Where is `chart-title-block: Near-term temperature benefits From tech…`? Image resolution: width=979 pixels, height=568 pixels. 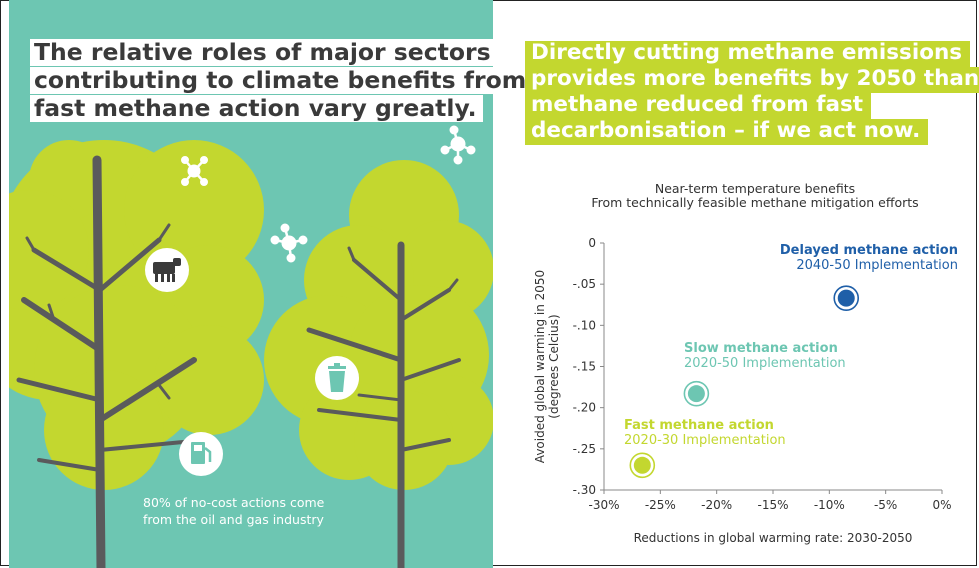
chart-title-block: Near-term temperature benefits From tech… is located at coordinates (755, 196).